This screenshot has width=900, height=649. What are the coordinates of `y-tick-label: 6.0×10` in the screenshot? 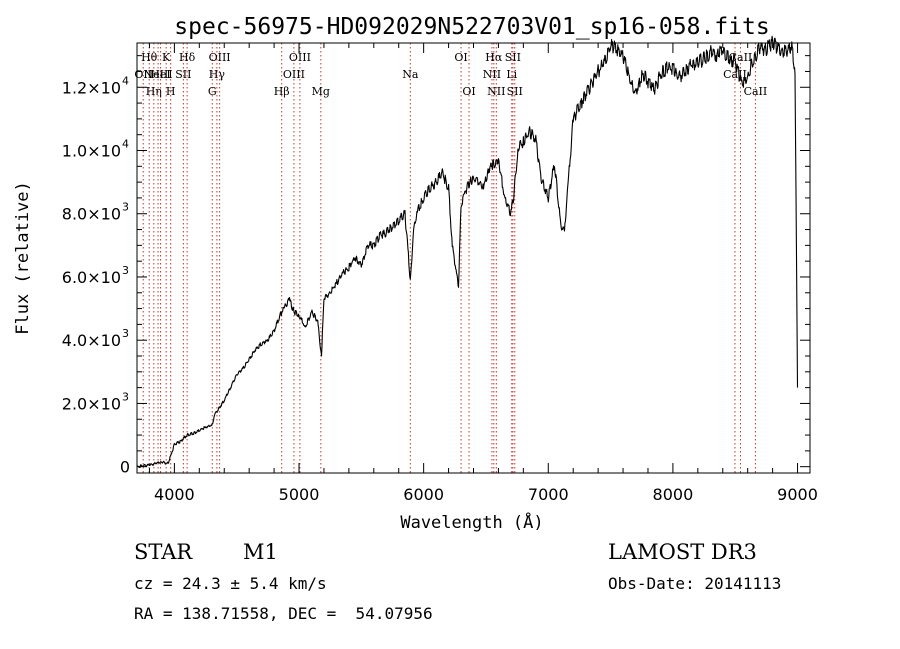 It's located at (91, 277).